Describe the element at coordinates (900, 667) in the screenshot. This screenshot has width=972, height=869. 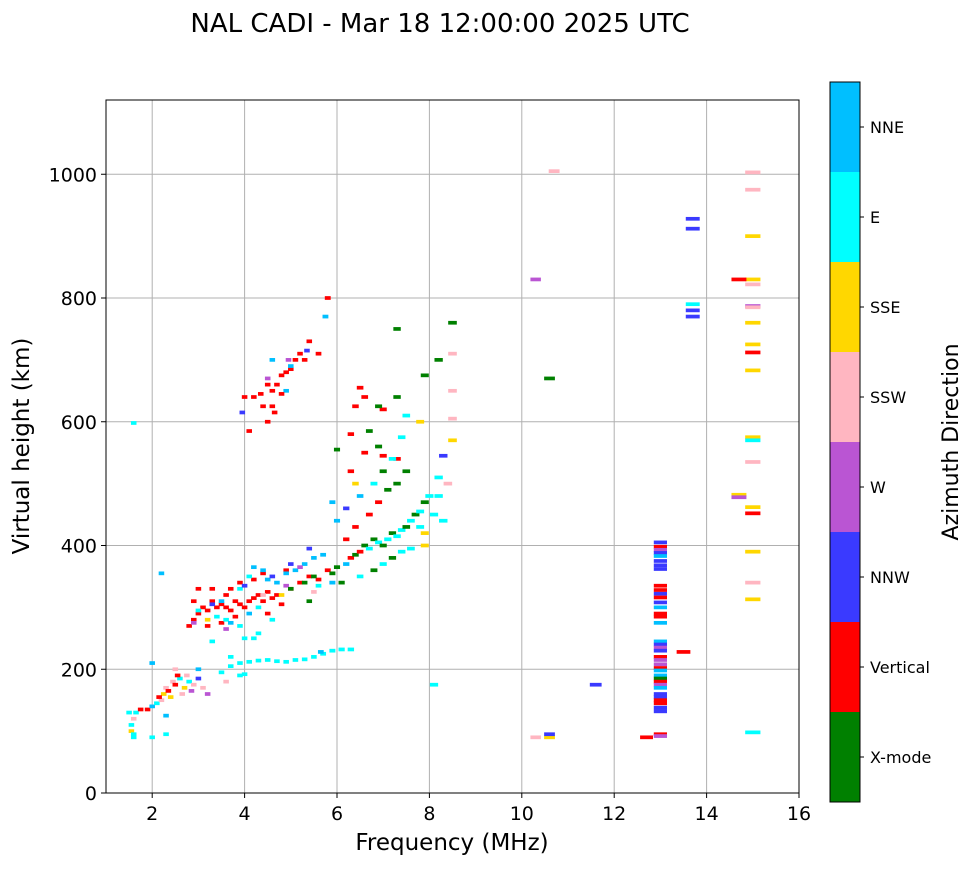
I see `colorbar-label: Vertical` at that location.